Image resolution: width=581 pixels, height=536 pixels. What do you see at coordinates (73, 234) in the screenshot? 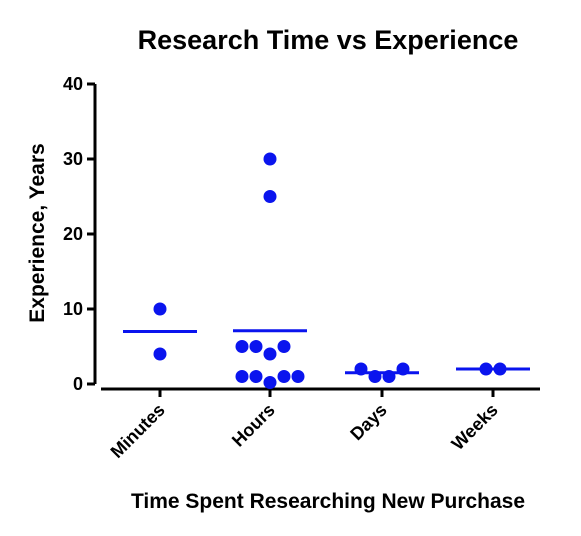
I see `y-tick-label-20: 20` at bounding box center [73, 234].